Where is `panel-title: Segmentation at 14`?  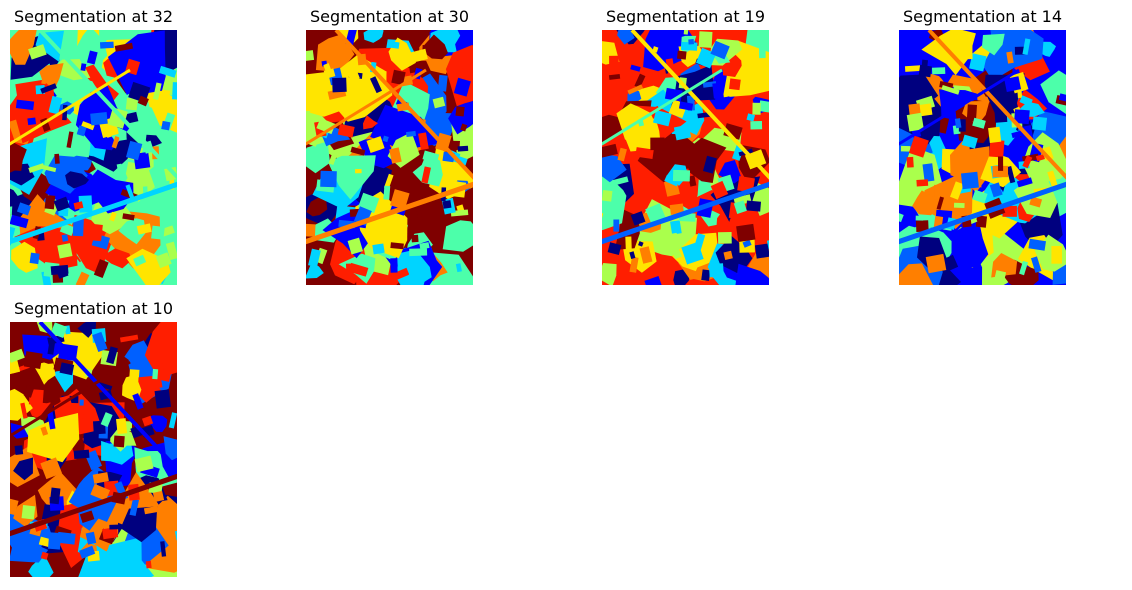 panel-title: Segmentation at 14 is located at coordinates (982, 16).